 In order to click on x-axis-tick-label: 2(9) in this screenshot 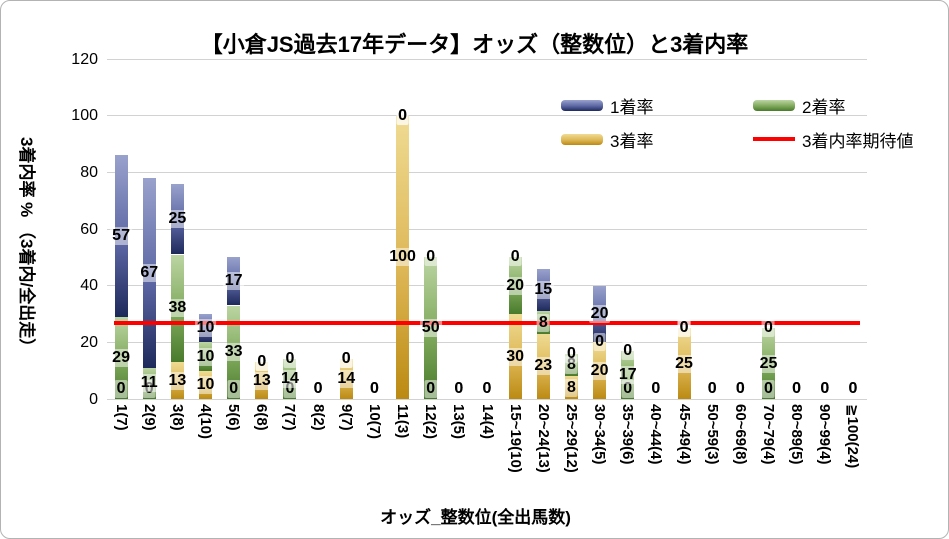, I will do `click(149, 417)`.